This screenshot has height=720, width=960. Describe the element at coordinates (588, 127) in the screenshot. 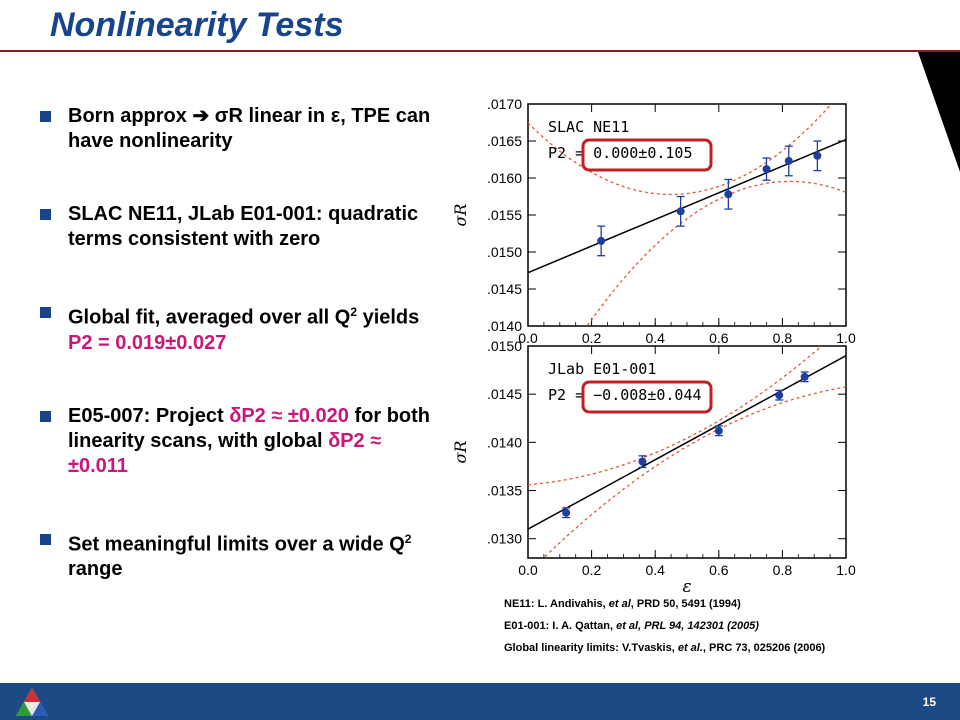

I see `panel-title: SLAC NE11` at that location.